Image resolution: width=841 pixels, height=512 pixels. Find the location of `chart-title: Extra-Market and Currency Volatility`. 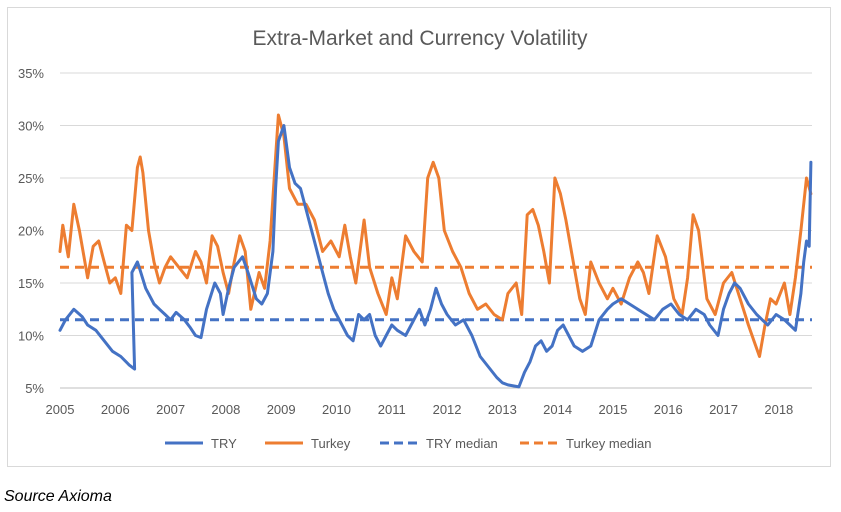

chart-title: Extra-Market and Currency Volatility is located at coordinates (420, 38).